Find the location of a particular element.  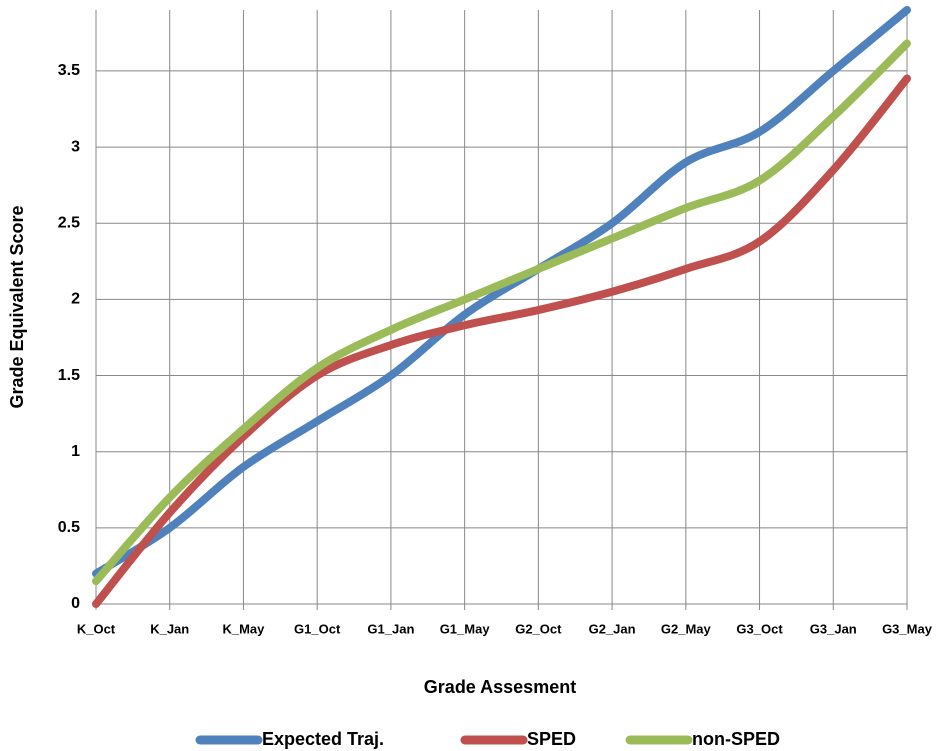

x-tick-label: G3_May is located at coordinates (907, 628).